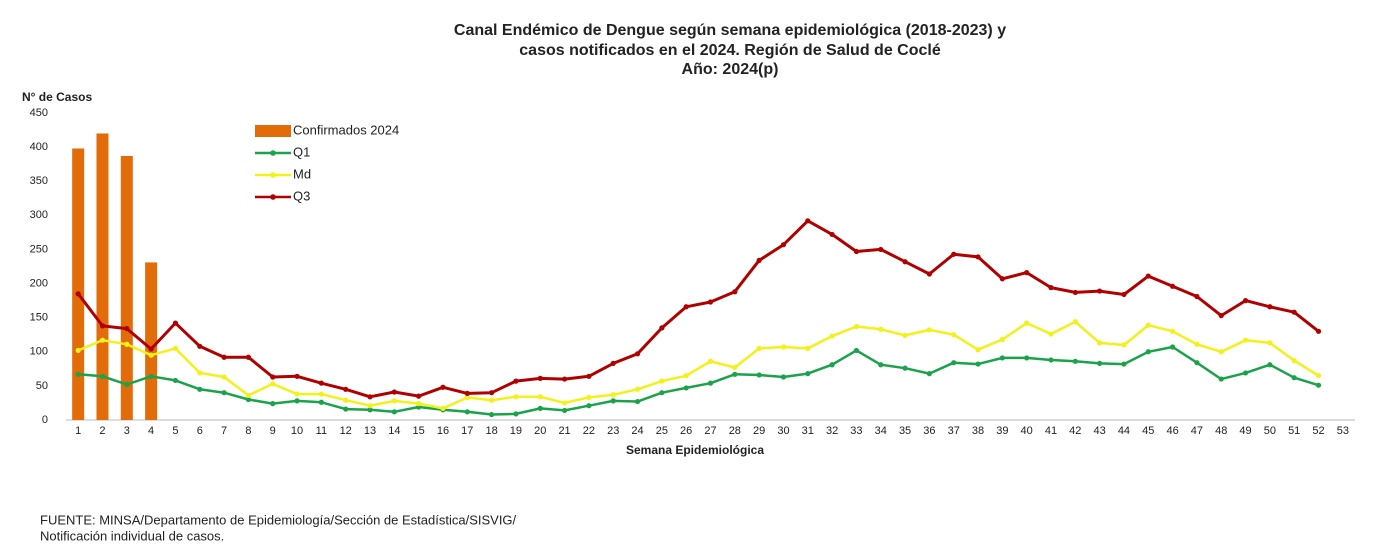  Describe the element at coordinates (57, 97) in the screenshot. I see `y-axis-label: N° de Casos` at that location.